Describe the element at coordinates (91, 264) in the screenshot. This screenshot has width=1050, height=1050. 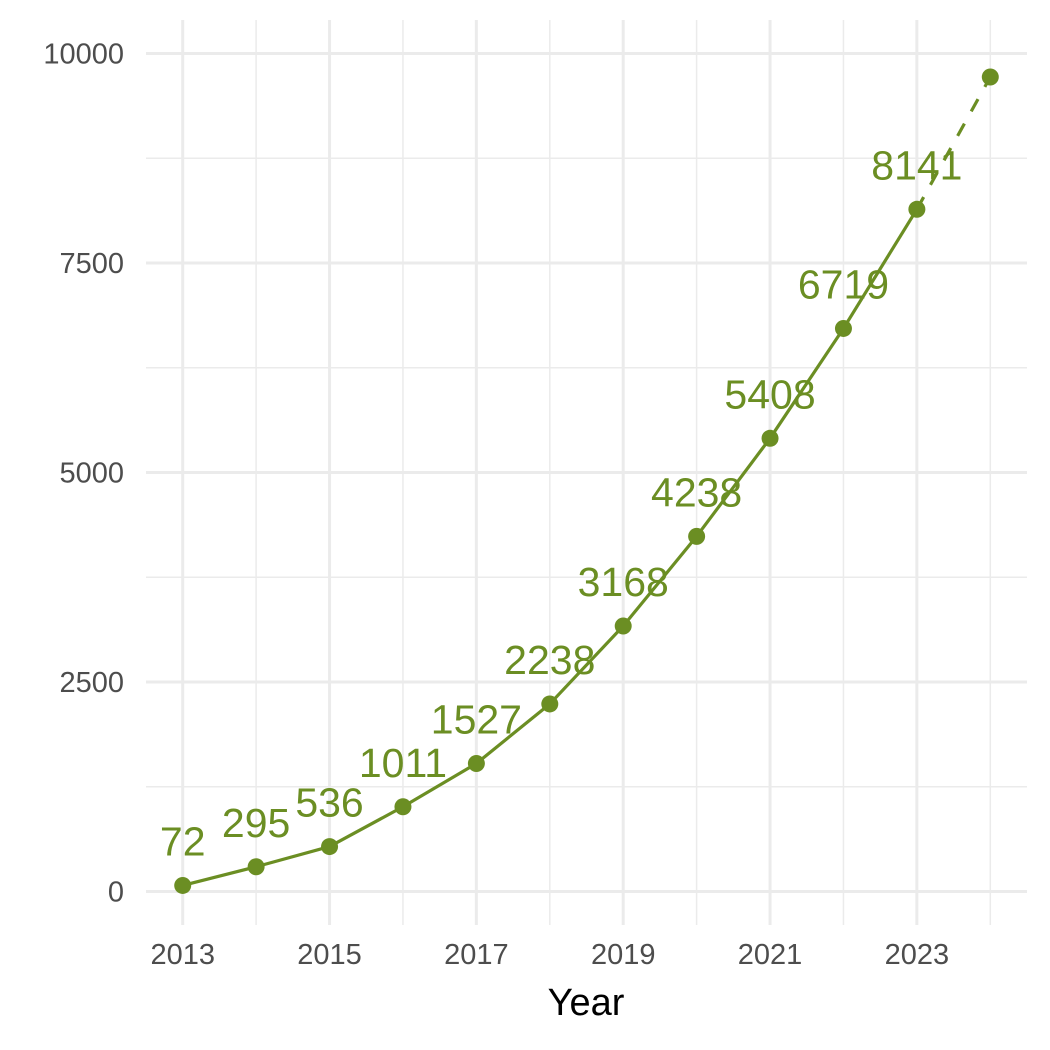
I see `y-tick-label: 7500` at that location.